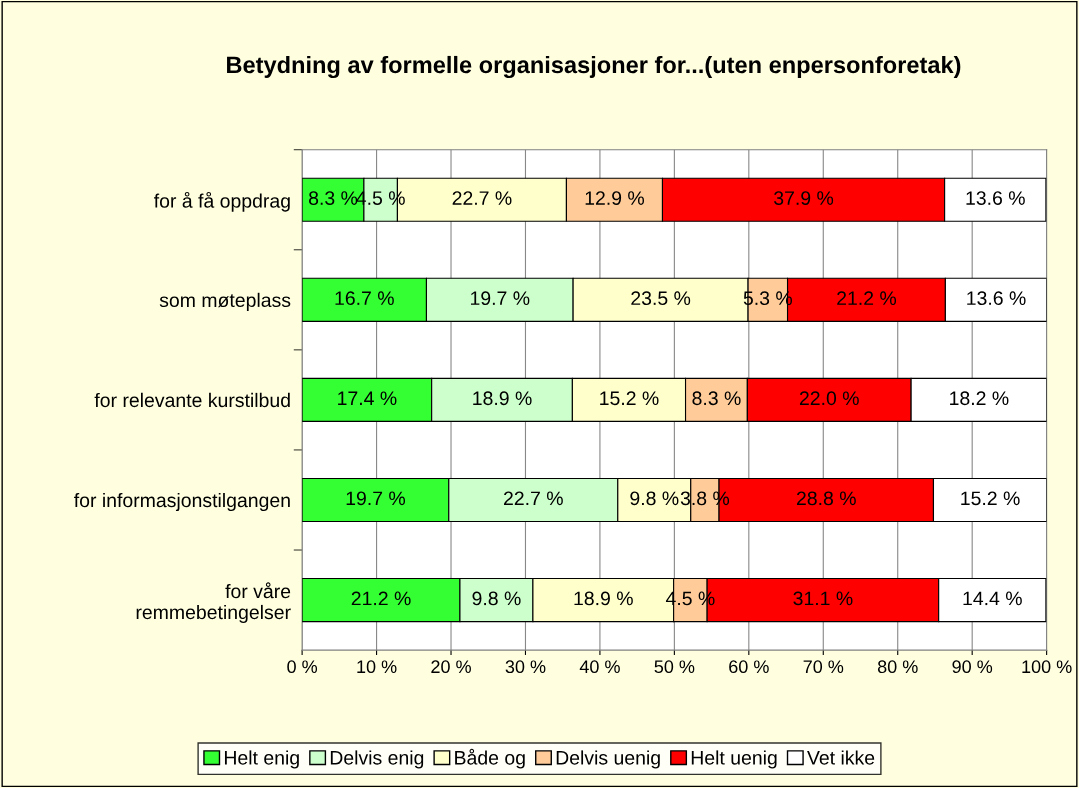  What do you see at coordinates (525, 667) in the screenshot?
I see `x-tick-label: 30 %` at bounding box center [525, 667].